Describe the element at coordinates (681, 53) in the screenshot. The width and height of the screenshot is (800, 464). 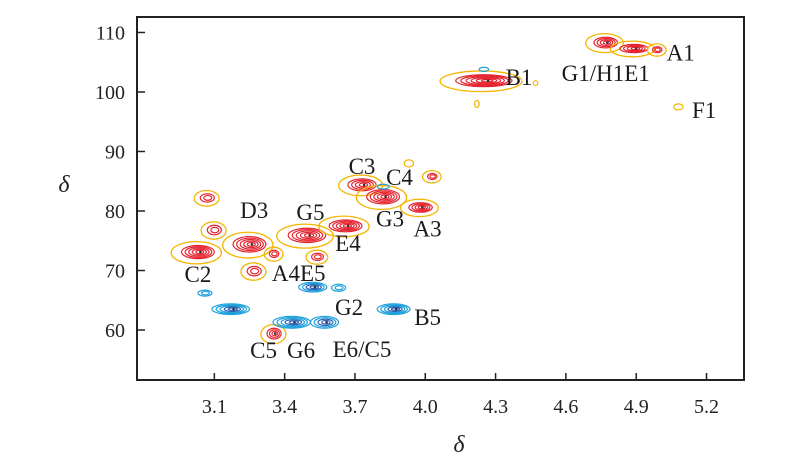
I see `peak-label: A1` at that location.